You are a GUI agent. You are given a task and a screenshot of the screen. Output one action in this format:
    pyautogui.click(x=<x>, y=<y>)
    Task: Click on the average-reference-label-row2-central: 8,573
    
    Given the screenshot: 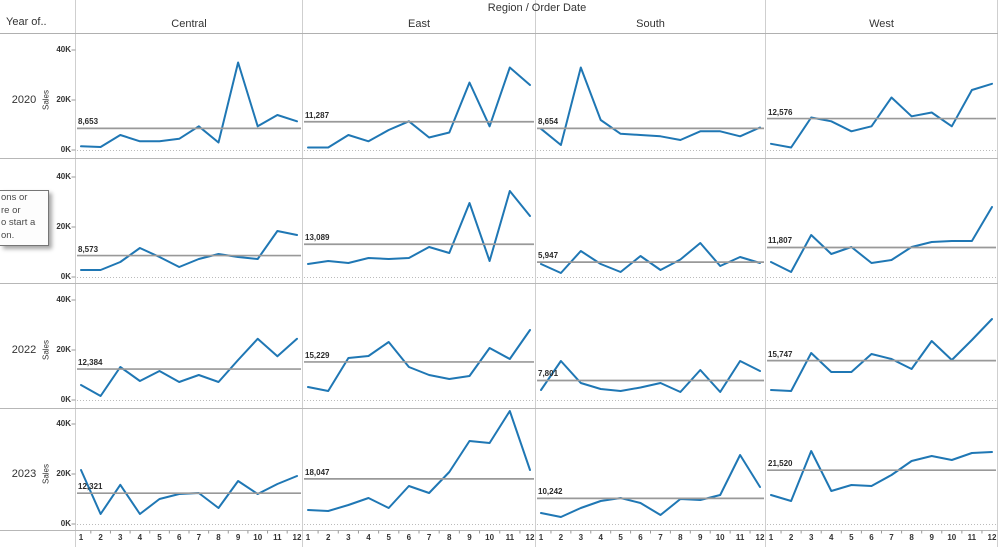 What is the action you would take?
    pyautogui.click(x=88, y=249)
    